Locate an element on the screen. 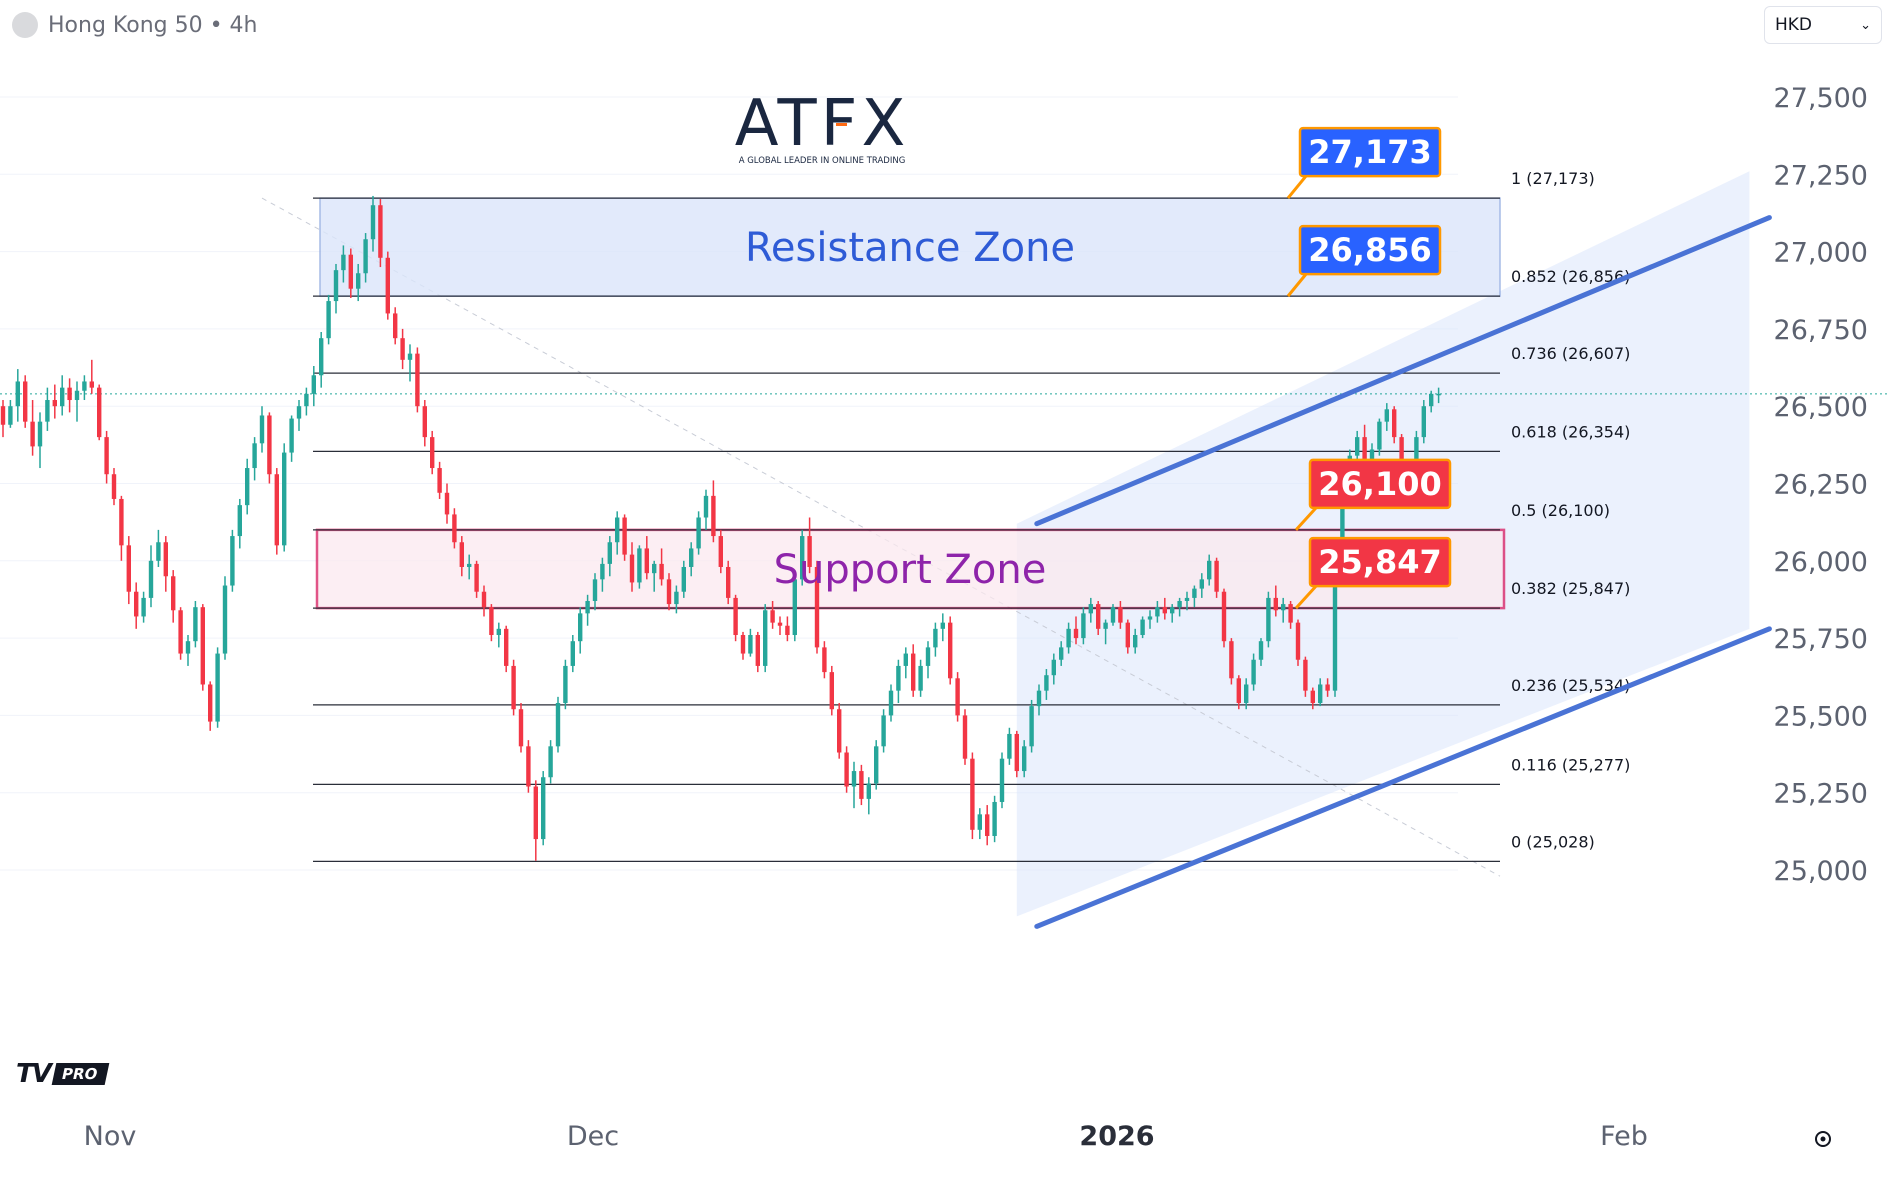 Image resolution: width=1890 pixels, height=1177 pixels. support-zone-title: Support Zone is located at coordinates (910, 570).